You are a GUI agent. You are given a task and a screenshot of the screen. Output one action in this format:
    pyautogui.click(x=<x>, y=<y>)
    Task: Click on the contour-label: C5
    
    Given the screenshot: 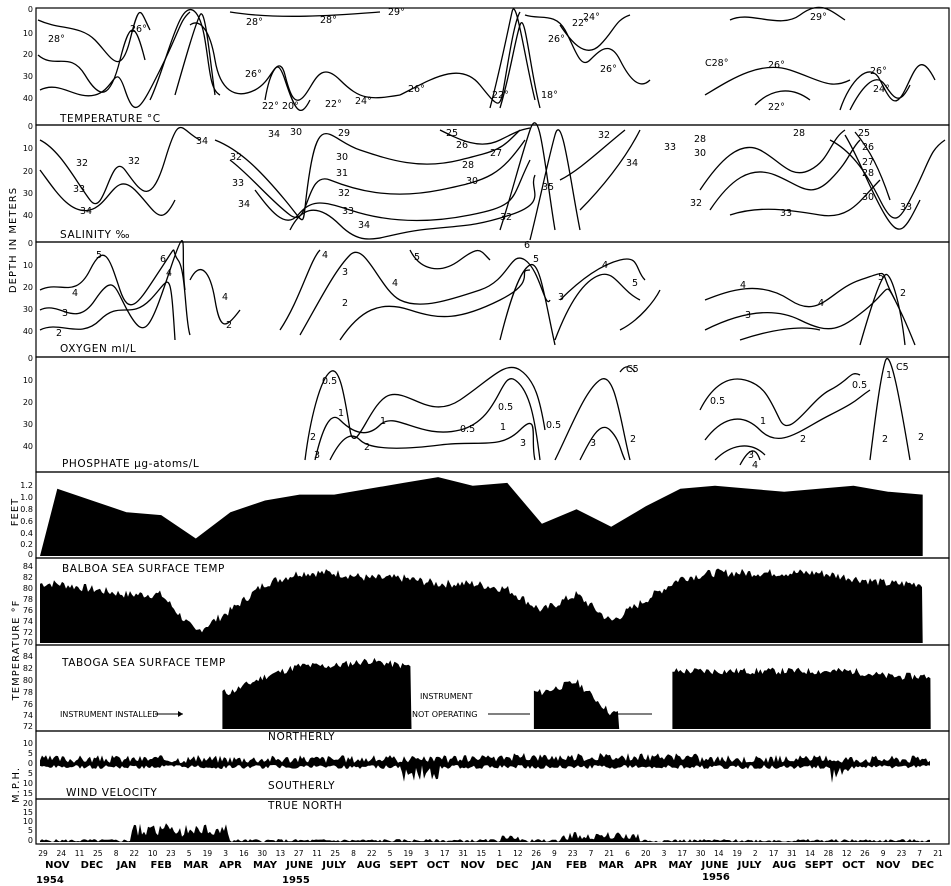 What is the action you would take?
    pyautogui.click(x=632, y=369)
    